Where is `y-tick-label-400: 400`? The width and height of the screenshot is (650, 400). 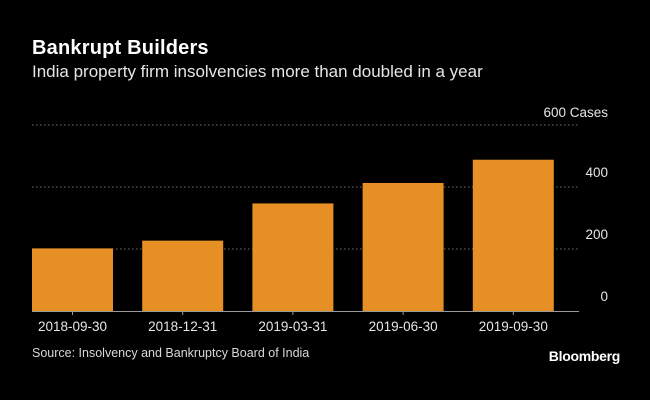 y-tick-label-400: 400 is located at coordinates (596, 172).